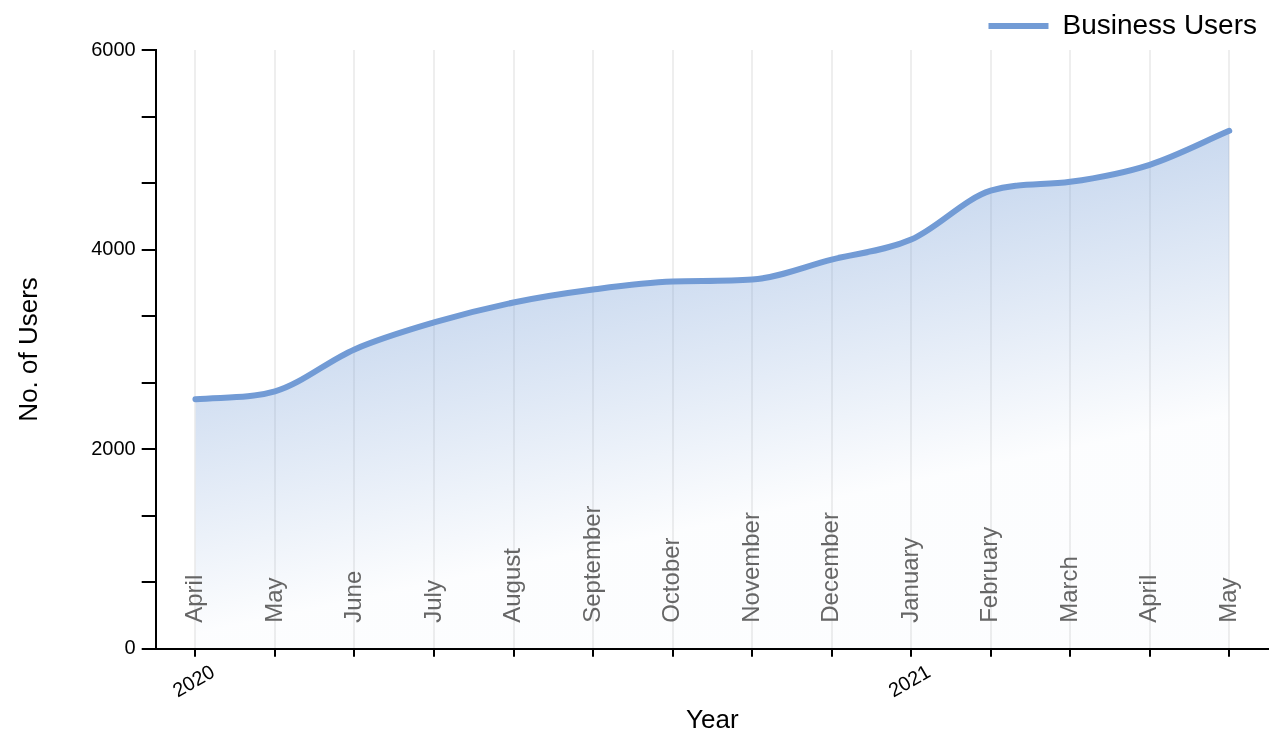 The image size is (1269, 744). What do you see at coordinates (909, 680) in the screenshot?
I see `text: 2021` at bounding box center [909, 680].